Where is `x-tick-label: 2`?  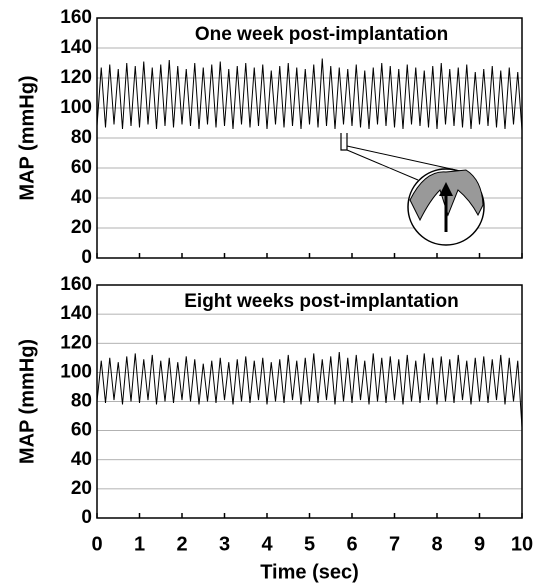 x-tick-label: 2 is located at coordinates (181, 544).